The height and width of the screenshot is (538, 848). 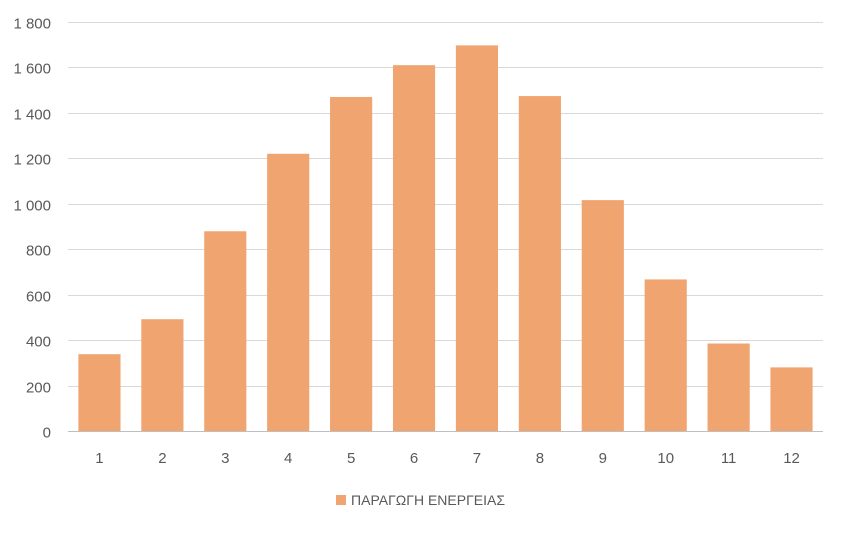 I want to click on y-tick-label: 0, so click(x=47, y=433).